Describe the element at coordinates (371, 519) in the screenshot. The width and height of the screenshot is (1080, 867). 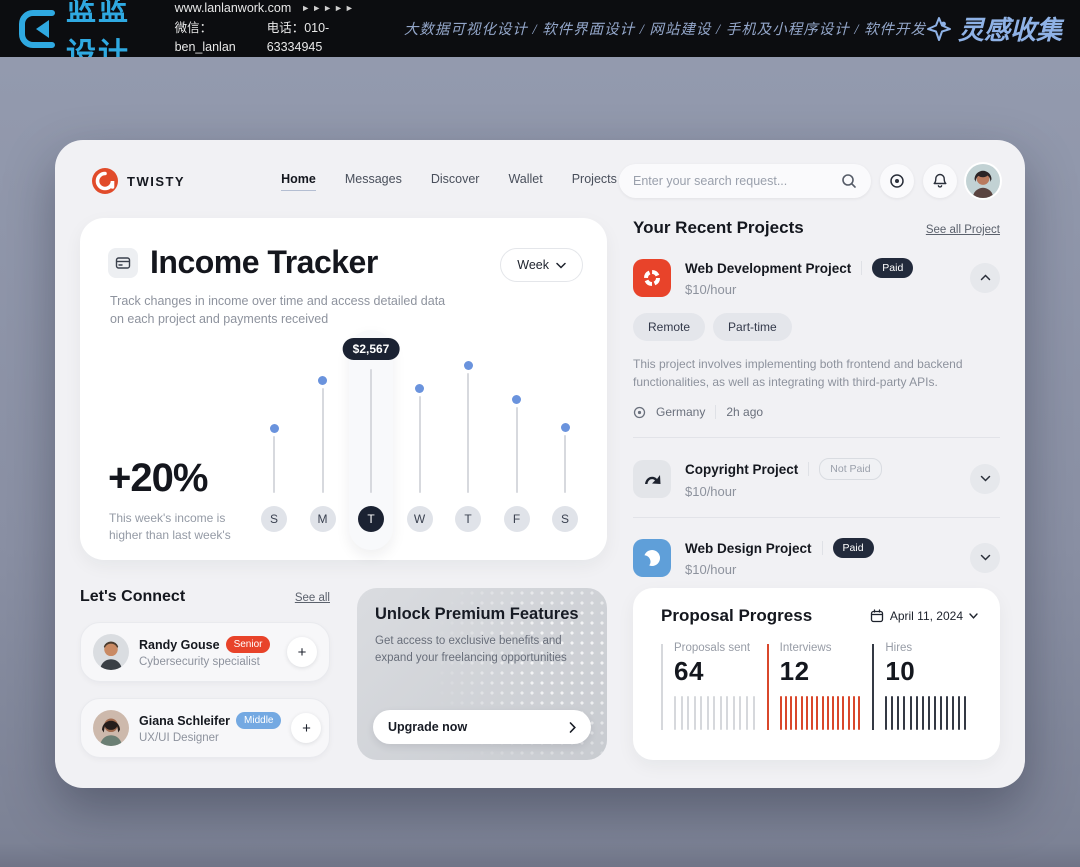
I see `day-label-2: T` at that location.